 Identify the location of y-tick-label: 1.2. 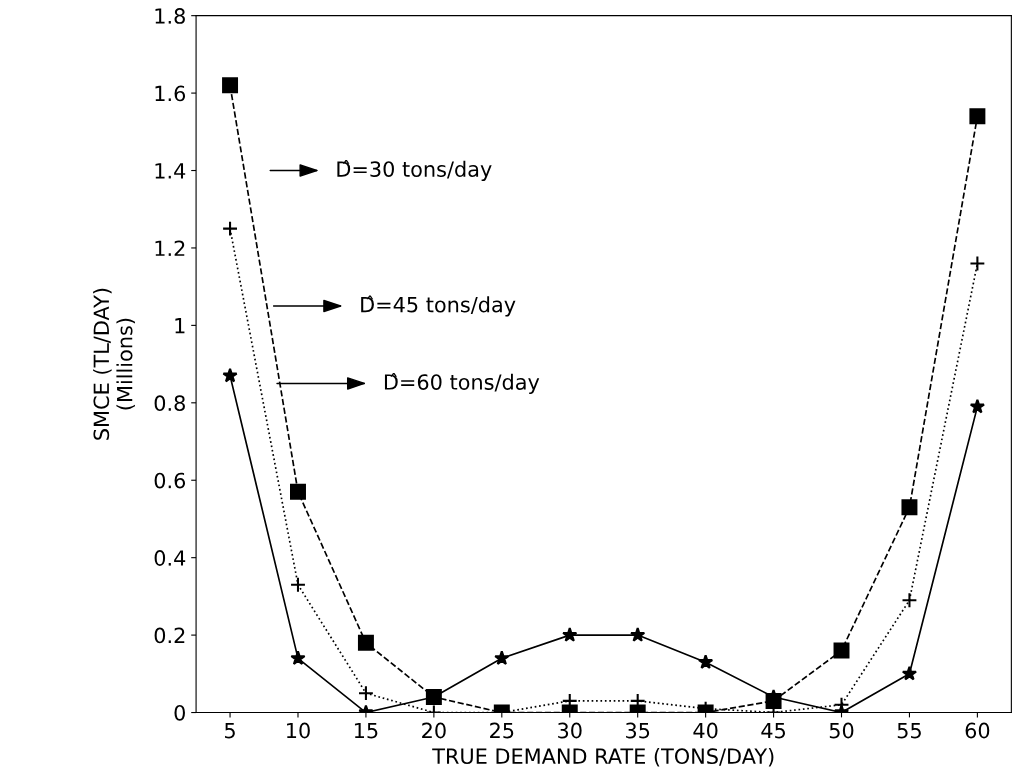
(170, 248).